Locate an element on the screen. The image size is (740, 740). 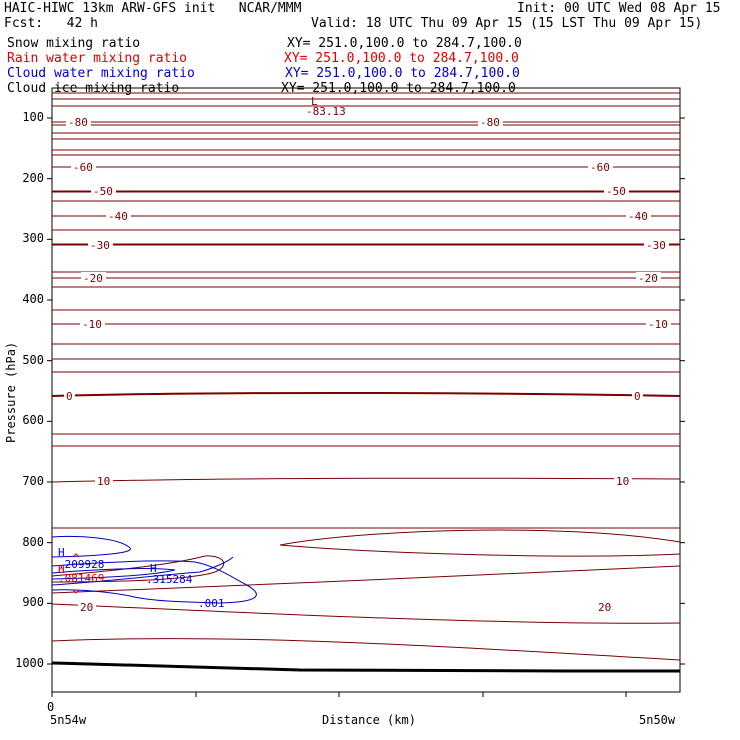
y-tick-label: 600 is located at coordinates (33, 420).